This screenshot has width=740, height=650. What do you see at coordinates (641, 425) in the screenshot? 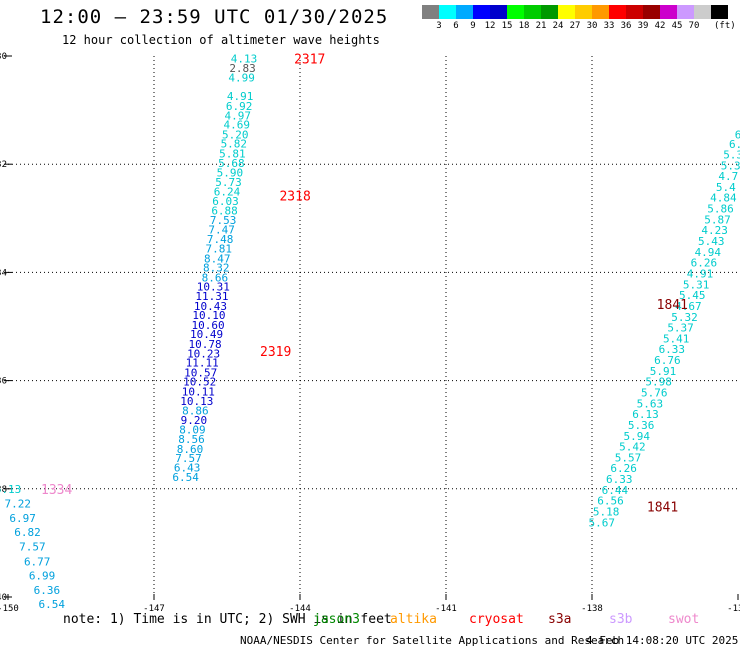
I see `wave-height-point: 5.36` at bounding box center [641, 425].